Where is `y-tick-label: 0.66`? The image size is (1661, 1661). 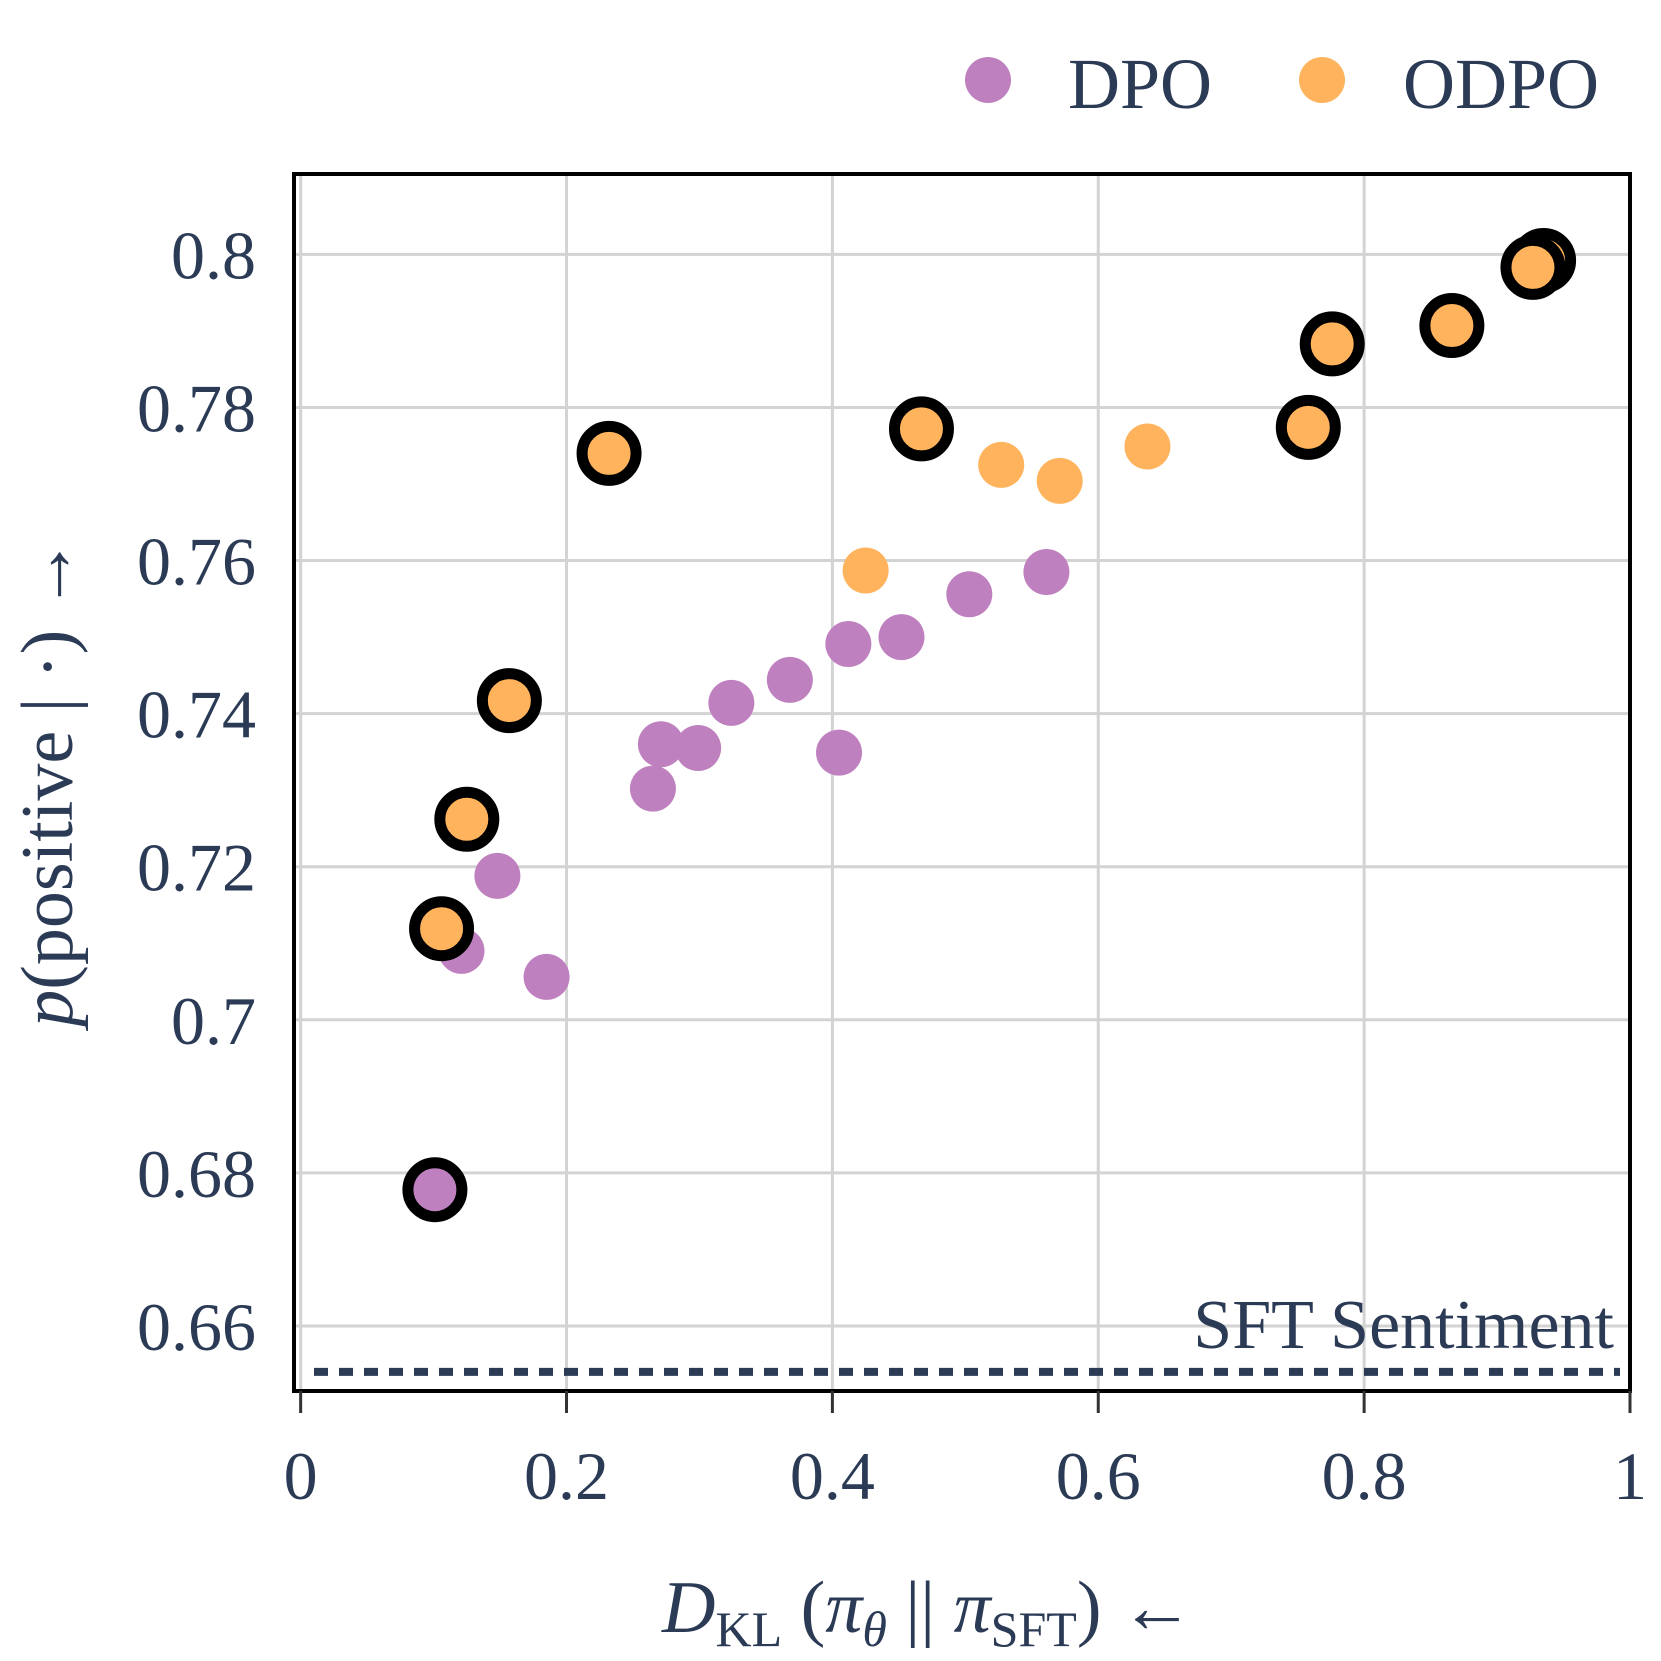 y-tick-label: 0.66 is located at coordinates (196, 1327).